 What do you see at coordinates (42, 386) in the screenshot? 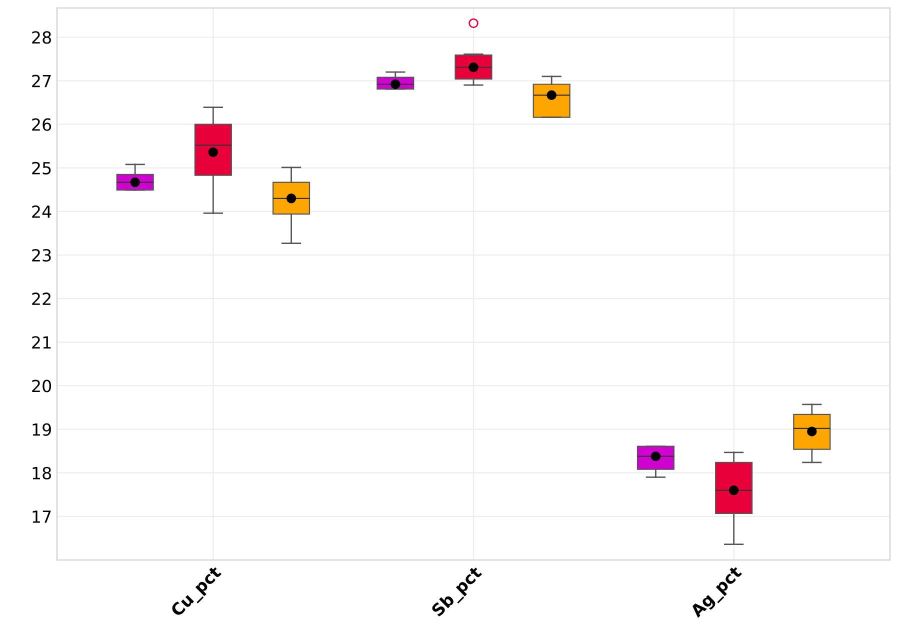
I see `y-tick-label: 20` at bounding box center [42, 386].